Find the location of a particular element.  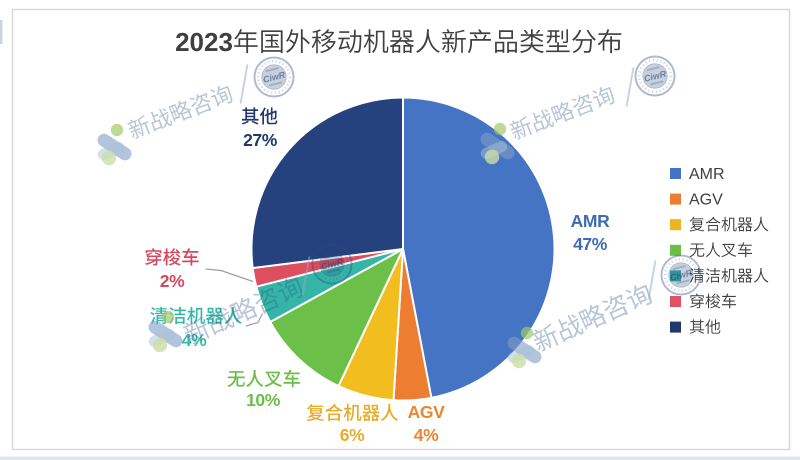

svg-text: 27% is located at coordinates (260, 140).